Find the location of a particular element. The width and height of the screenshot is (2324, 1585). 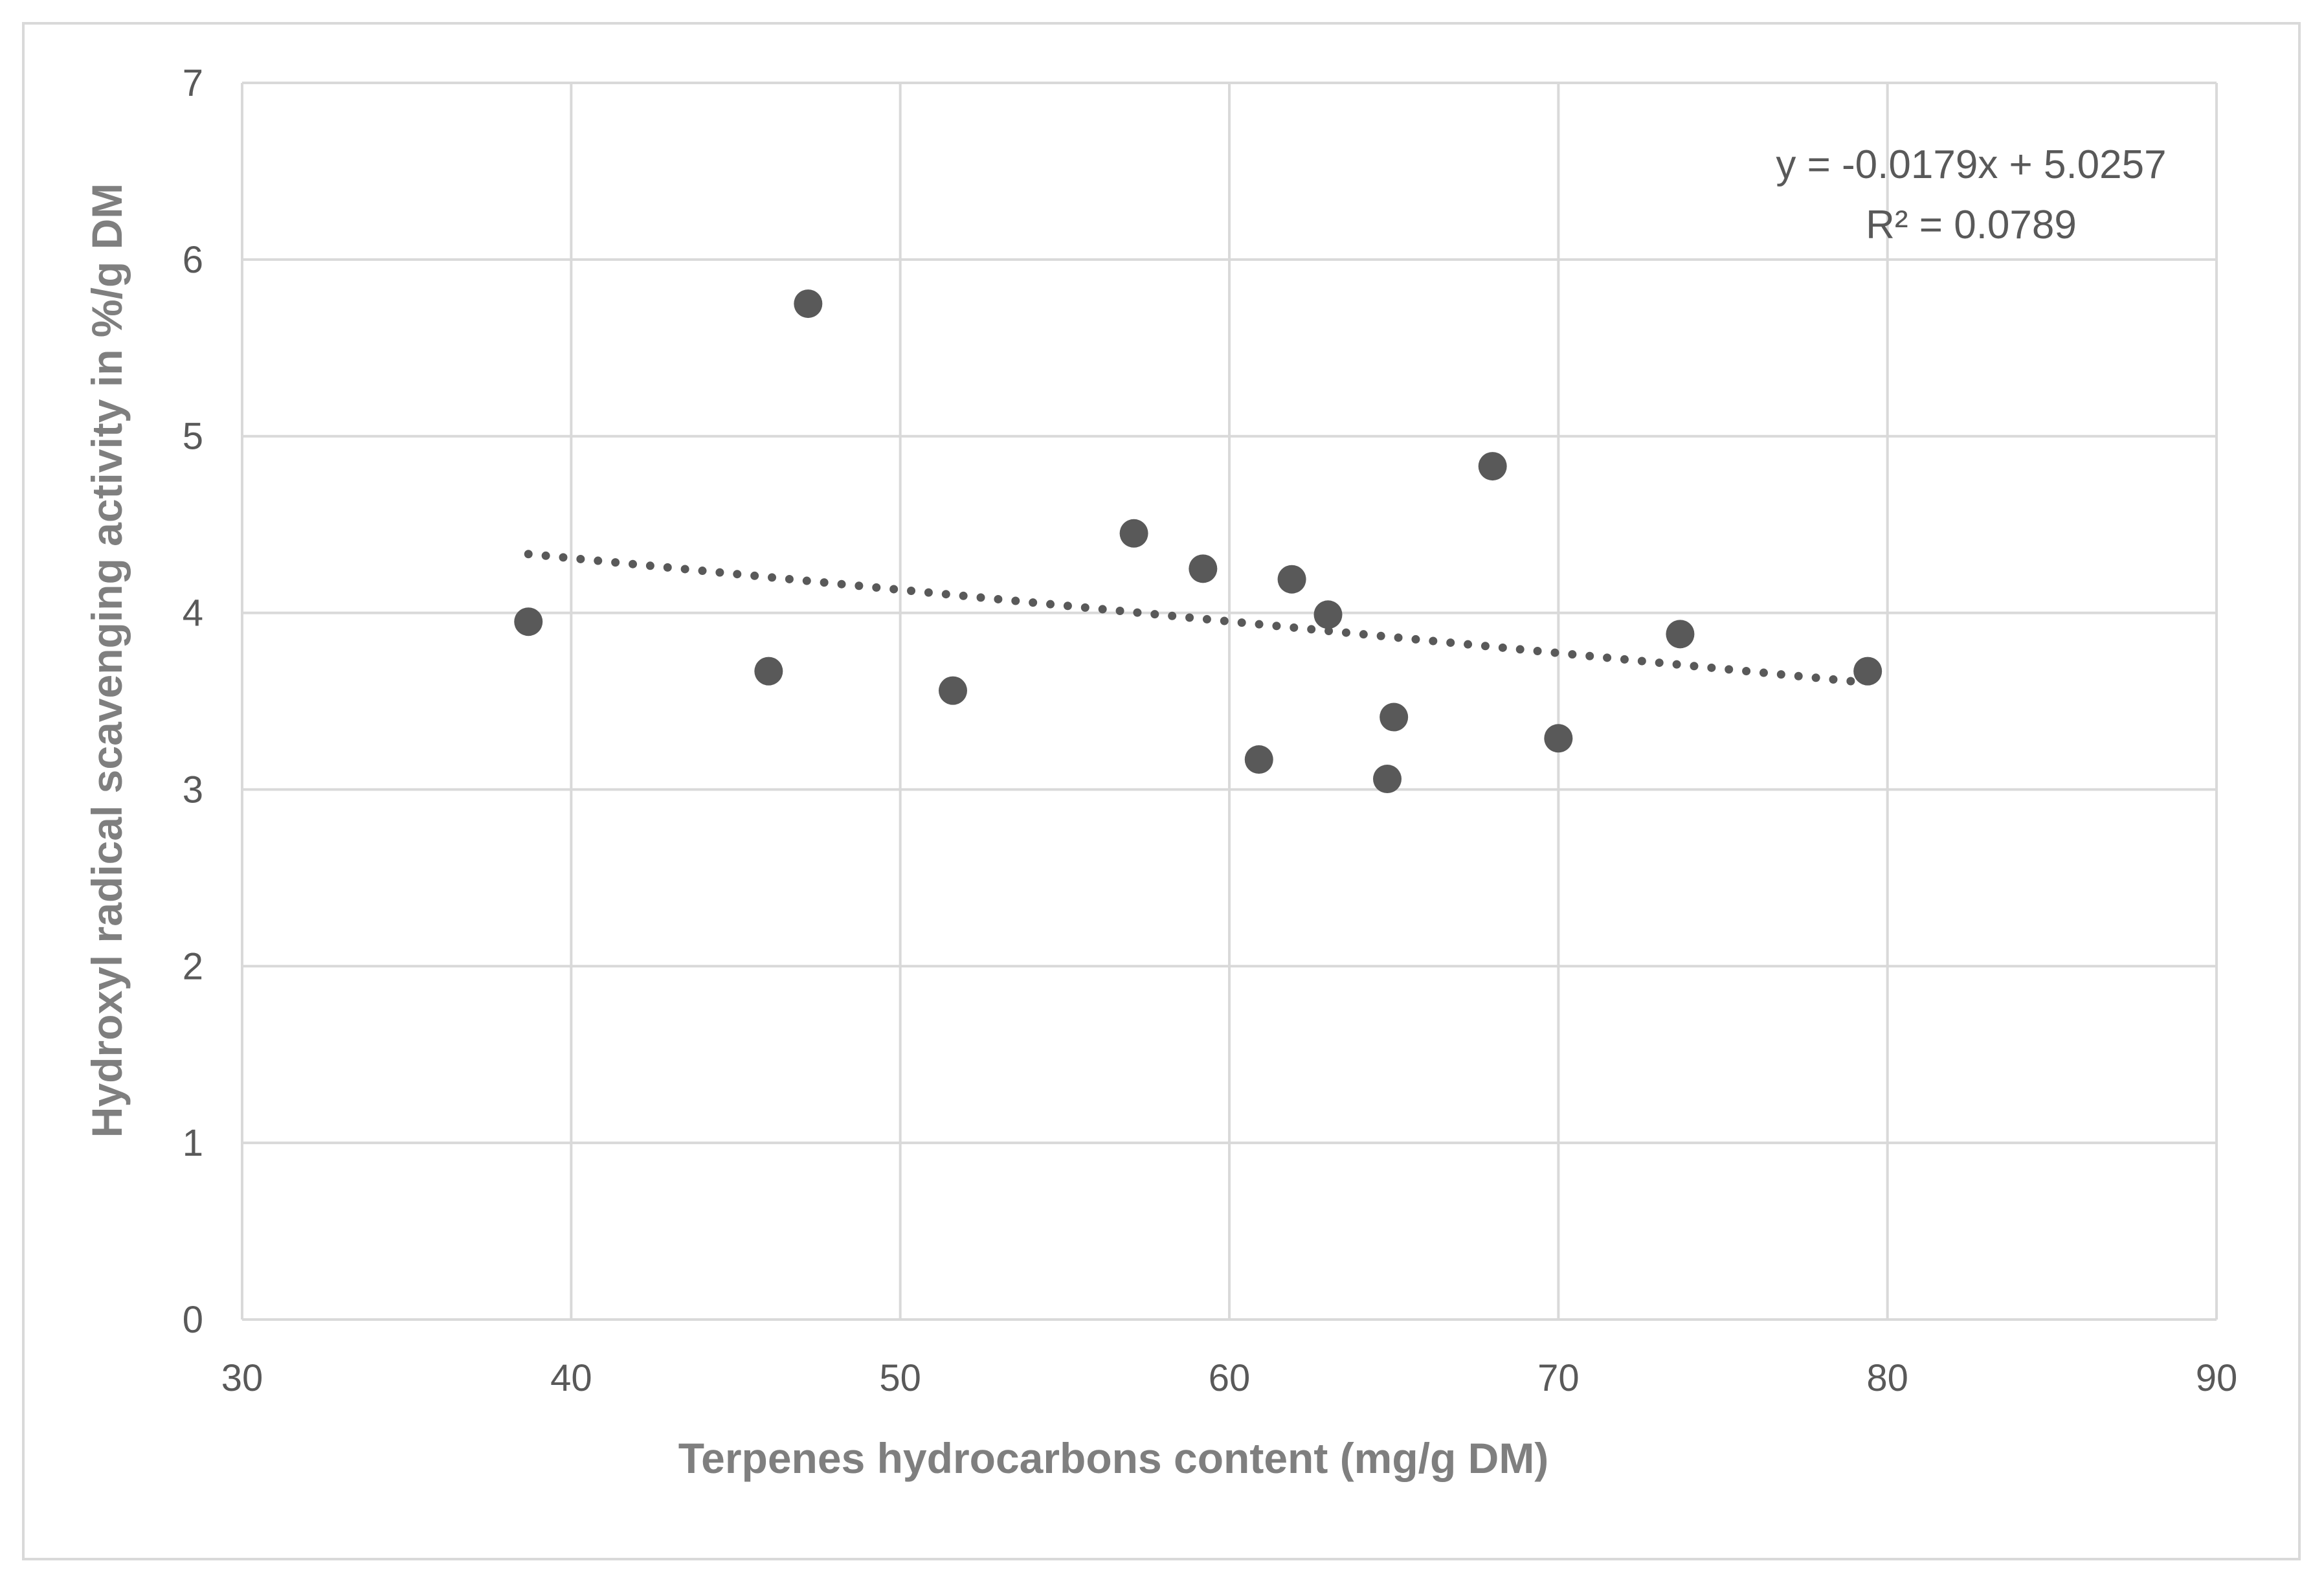

y-tick-label: 3 is located at coordinates (193, 790).